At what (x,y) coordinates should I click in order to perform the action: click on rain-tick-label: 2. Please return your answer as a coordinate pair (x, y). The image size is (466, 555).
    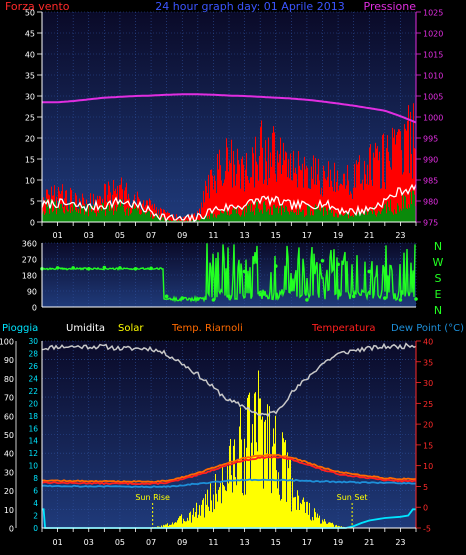
    Looking at the image, I should click on (35, 516).